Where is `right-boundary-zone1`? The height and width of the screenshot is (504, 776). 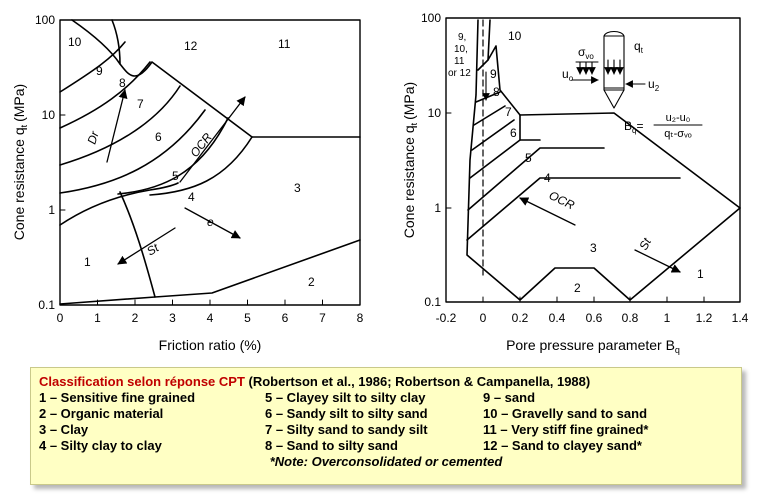
right-boundary-zone1 is located at coordinates (685, 254).